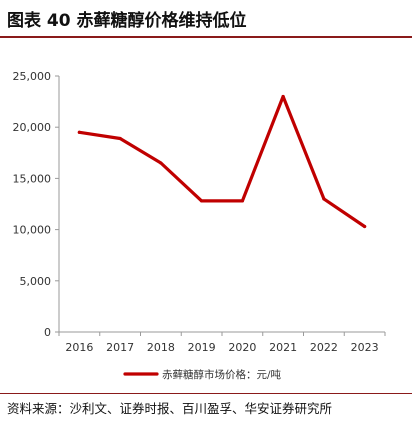 The width and height of the screenshot is (412, 426). Describe the element at coordinates (32, 76) in the screenshot. I see `y-tick-label: 25,000` at that location.